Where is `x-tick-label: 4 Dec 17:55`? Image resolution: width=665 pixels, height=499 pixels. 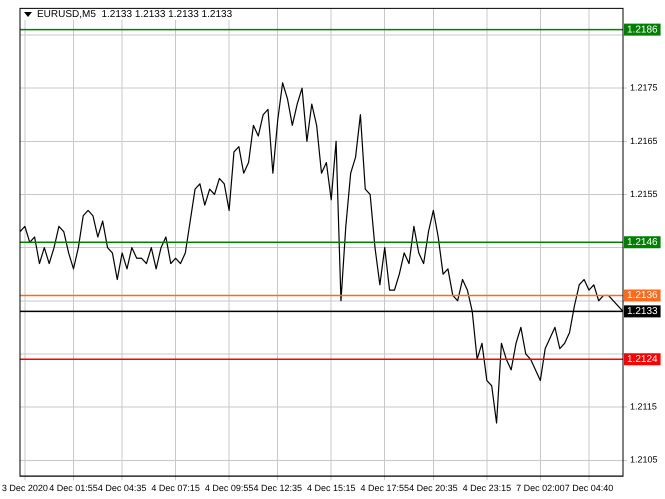
x-tick-label: 4 Dec 17:55 is located at coordinates (384, 488).